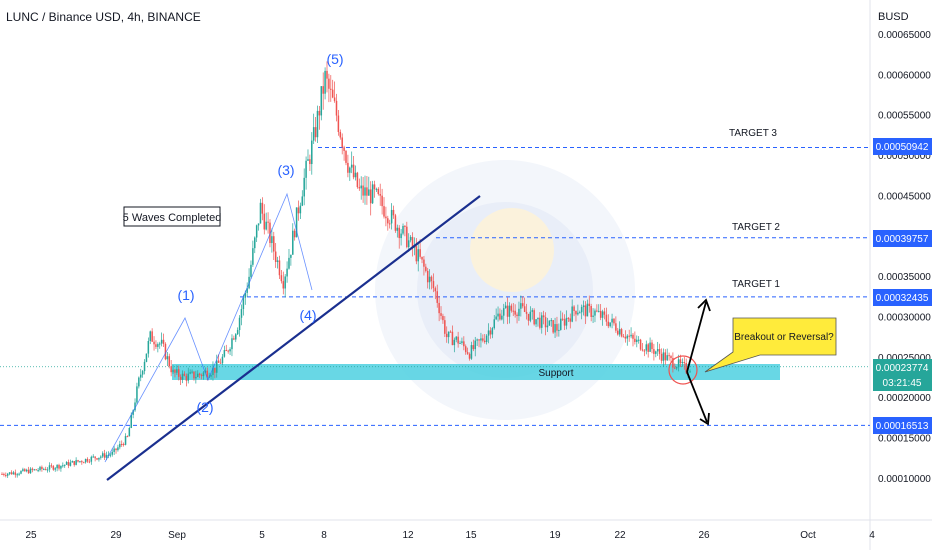 Image resolution: width=932 pixels, height=550 pixels. What do you see at coordinates (698, 398) in the screenshot?
I see `reversal-arrow-down` at bounding box center [698, 398].